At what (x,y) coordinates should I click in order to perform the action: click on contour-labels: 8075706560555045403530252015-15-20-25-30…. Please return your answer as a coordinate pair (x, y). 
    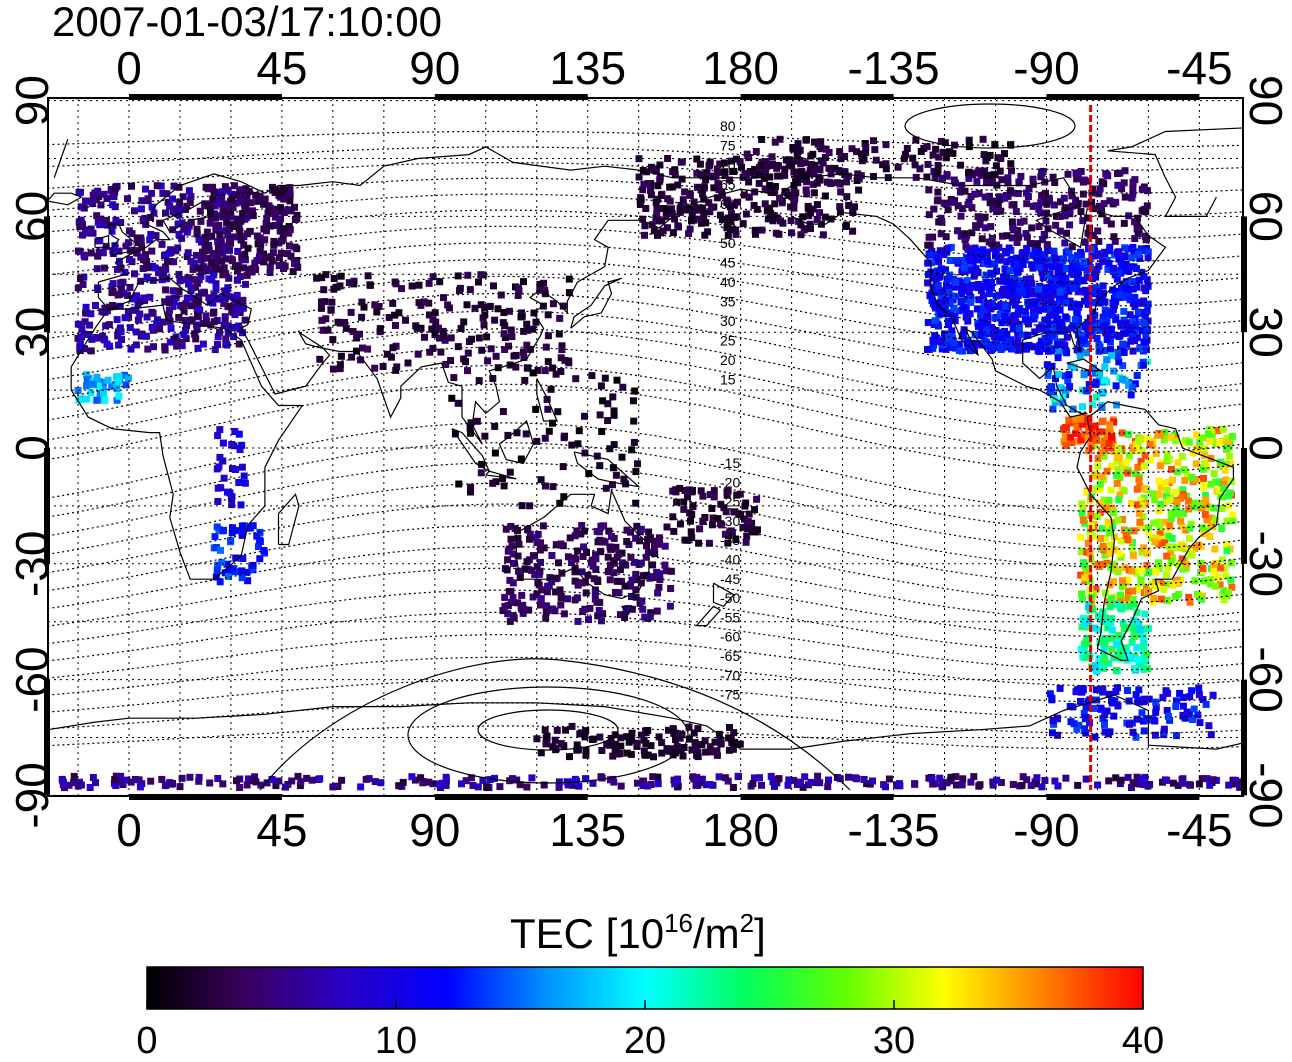
    Looking at the image, I should click on (730, 410).